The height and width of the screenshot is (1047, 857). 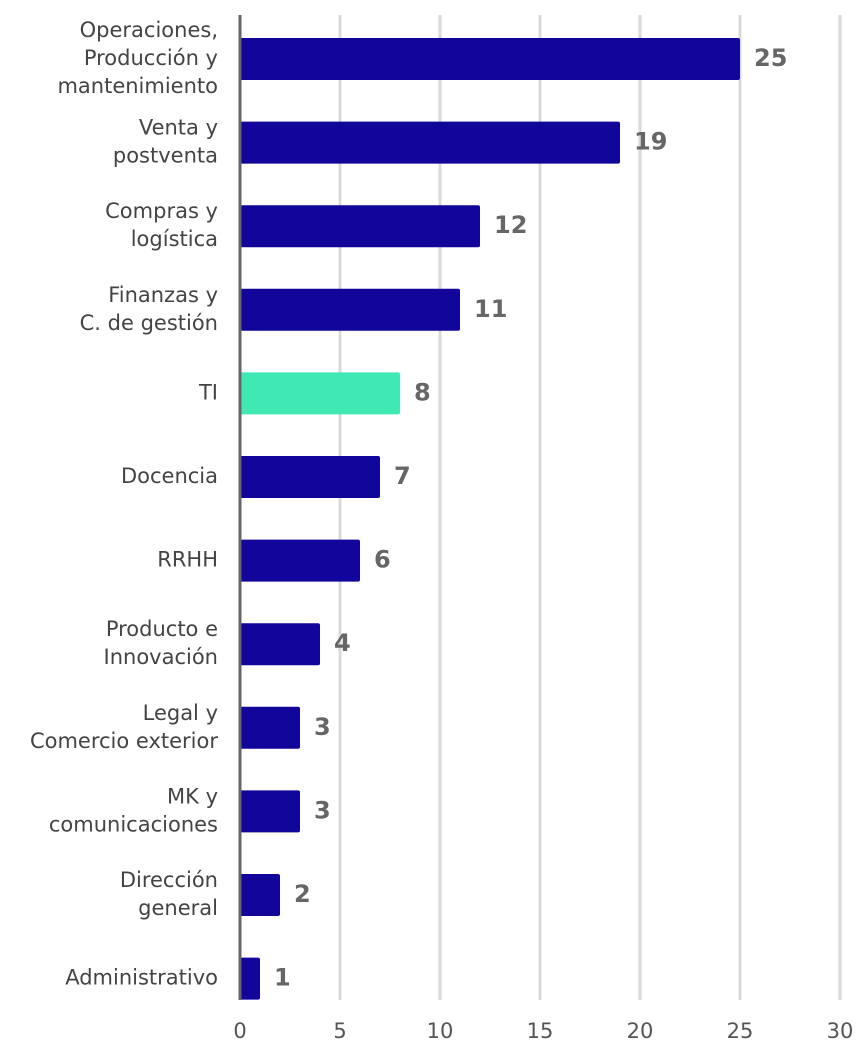 I want to click on category-label: RRHH, so click(x=187, y=560).